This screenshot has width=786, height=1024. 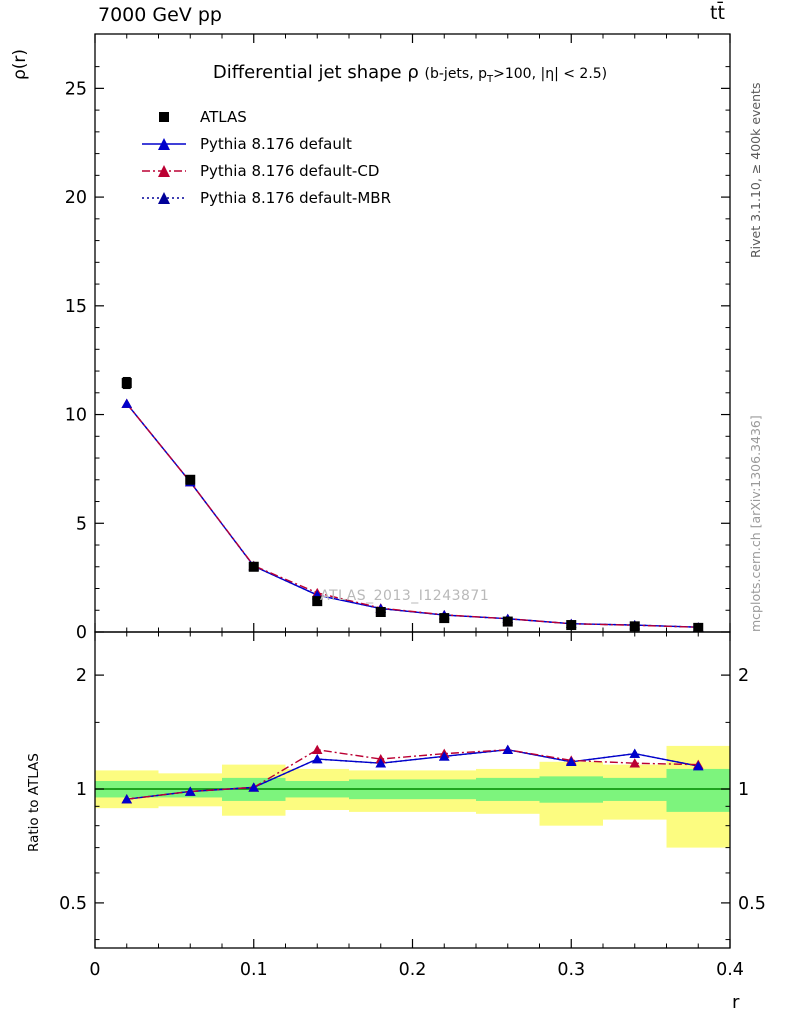 I want to click on tick-label: 0.2, so click(x=413, y=970).